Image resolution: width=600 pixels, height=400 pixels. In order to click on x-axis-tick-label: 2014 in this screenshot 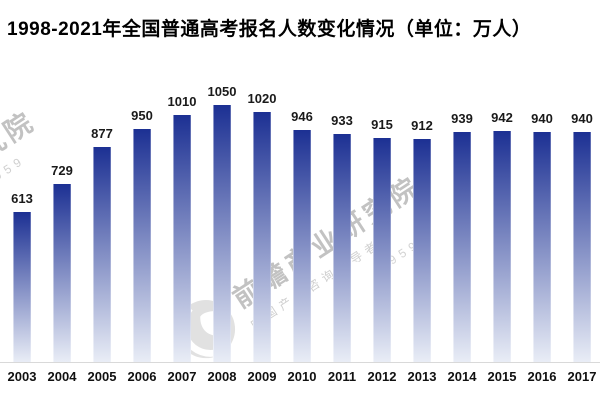, I will do `click(462, 376)`.